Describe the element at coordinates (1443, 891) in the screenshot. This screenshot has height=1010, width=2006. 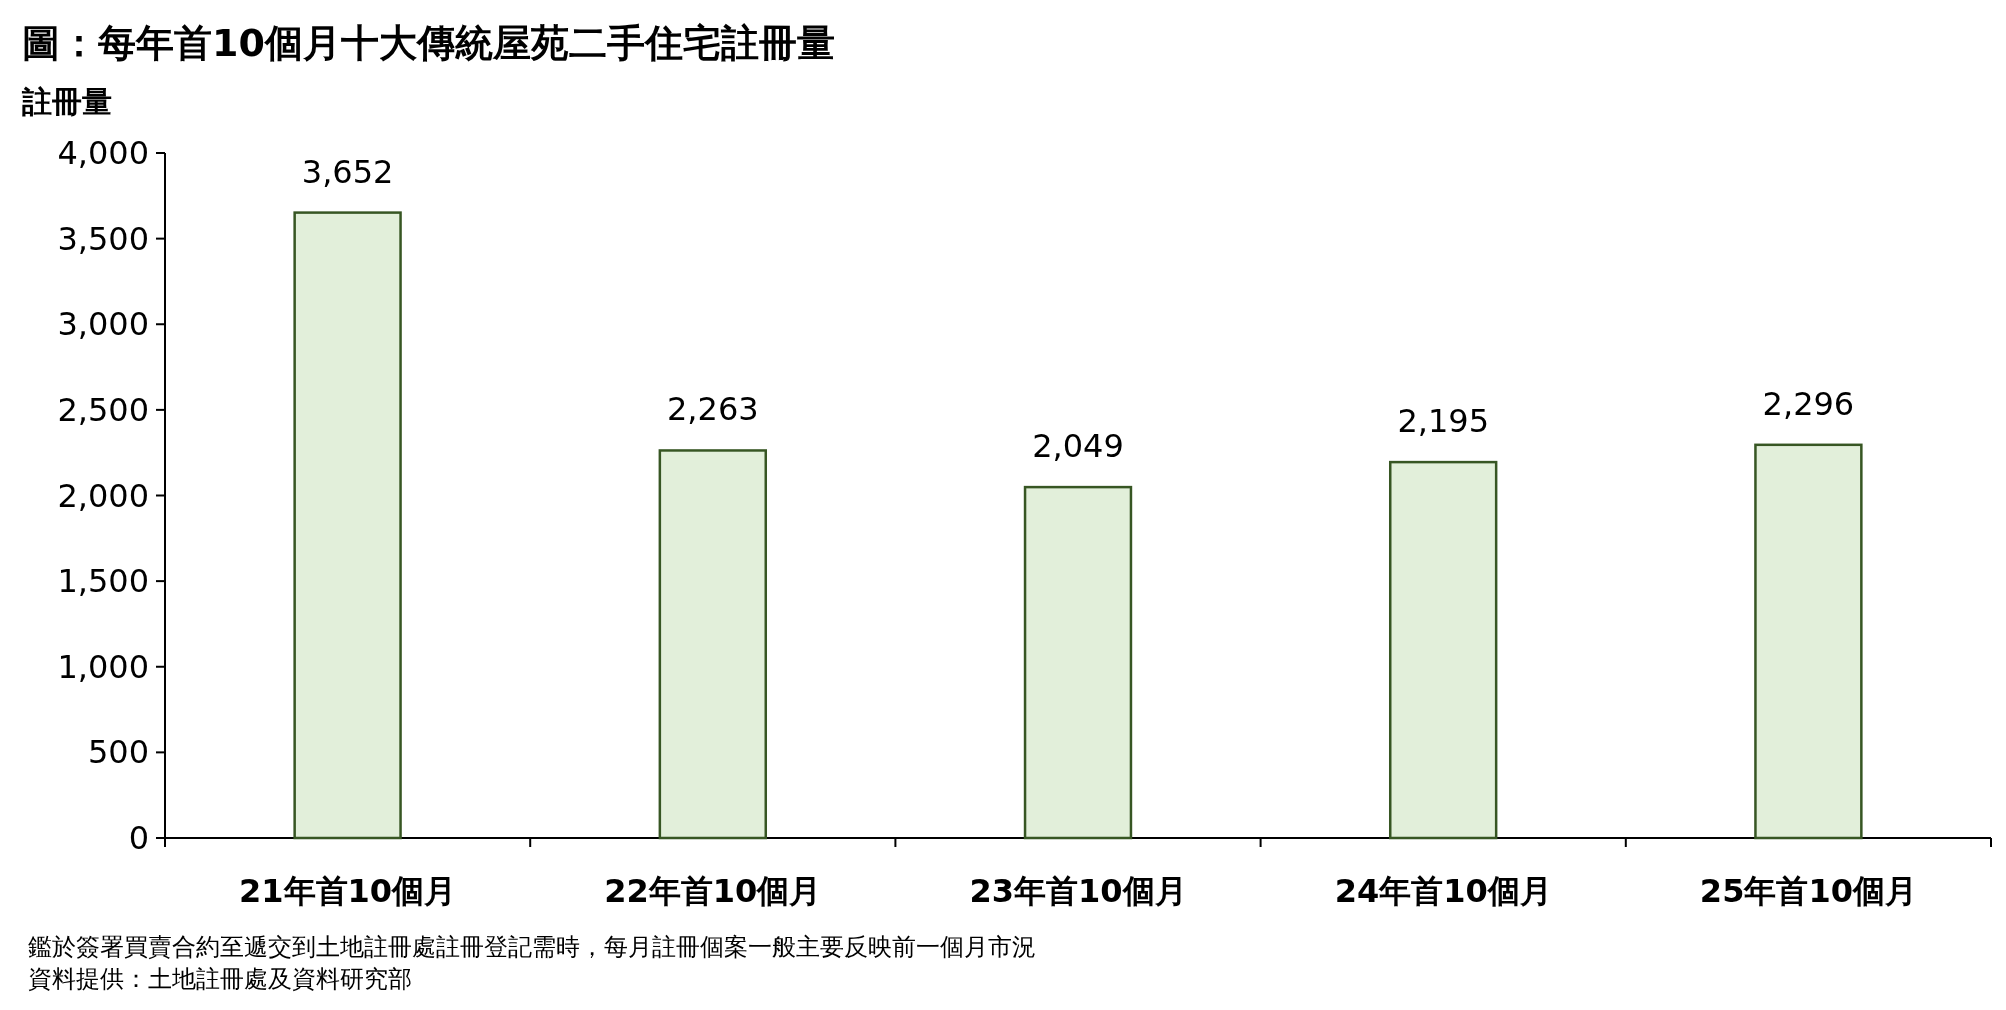
I see `x-tick-label: 24年首10個月` at that location.